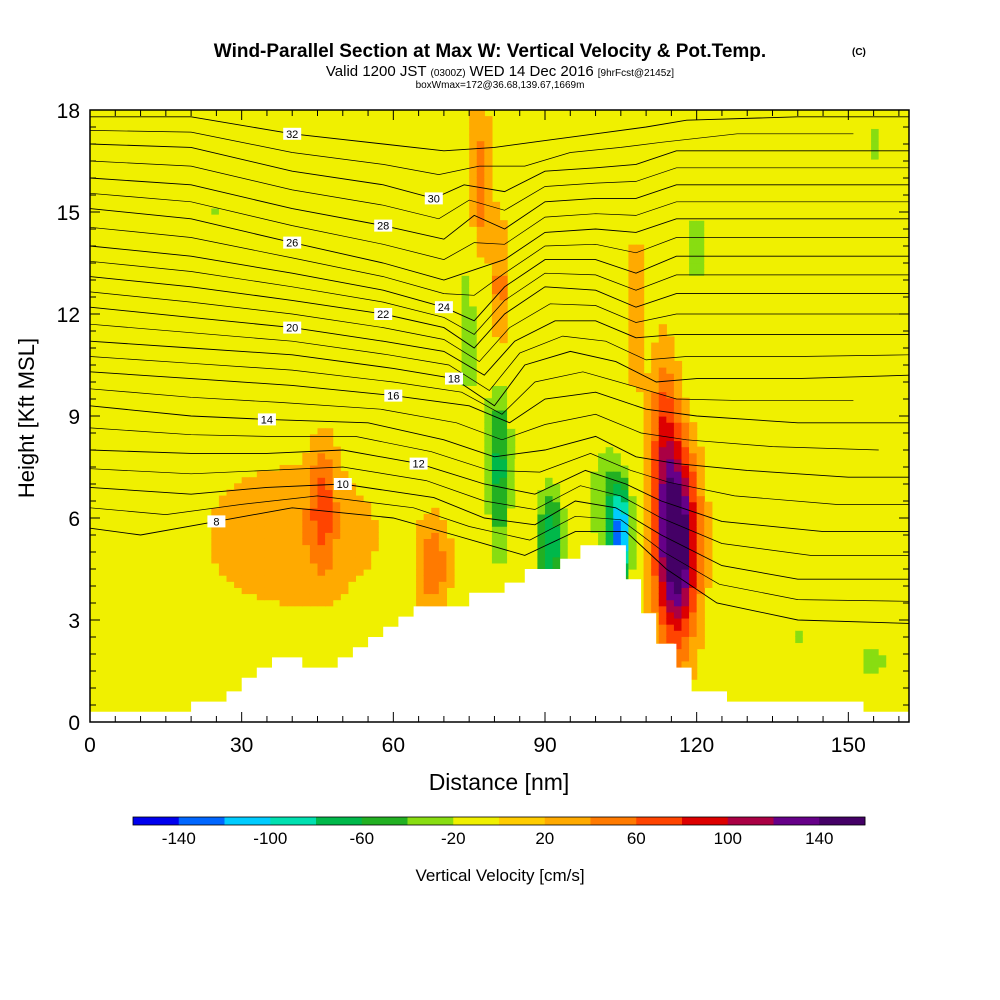 This screenshot has width=1000, height=1000. What do you see at coordinates (216, 521) in the screenshot?
I see `theta-label-8: 8` at bounding box center [216, 521].